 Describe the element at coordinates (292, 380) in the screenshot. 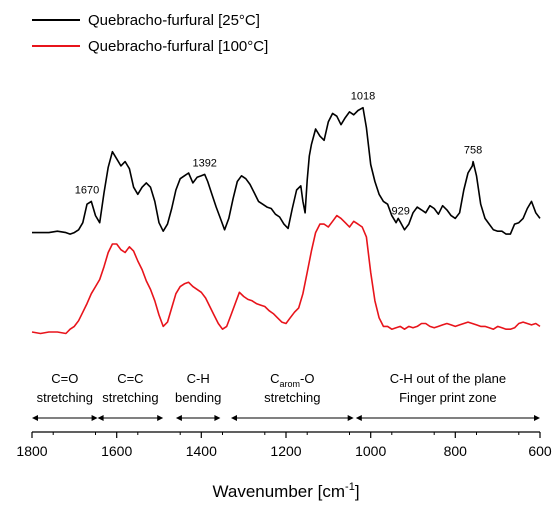

I see `band-label-line1: Carom-O` at that location.